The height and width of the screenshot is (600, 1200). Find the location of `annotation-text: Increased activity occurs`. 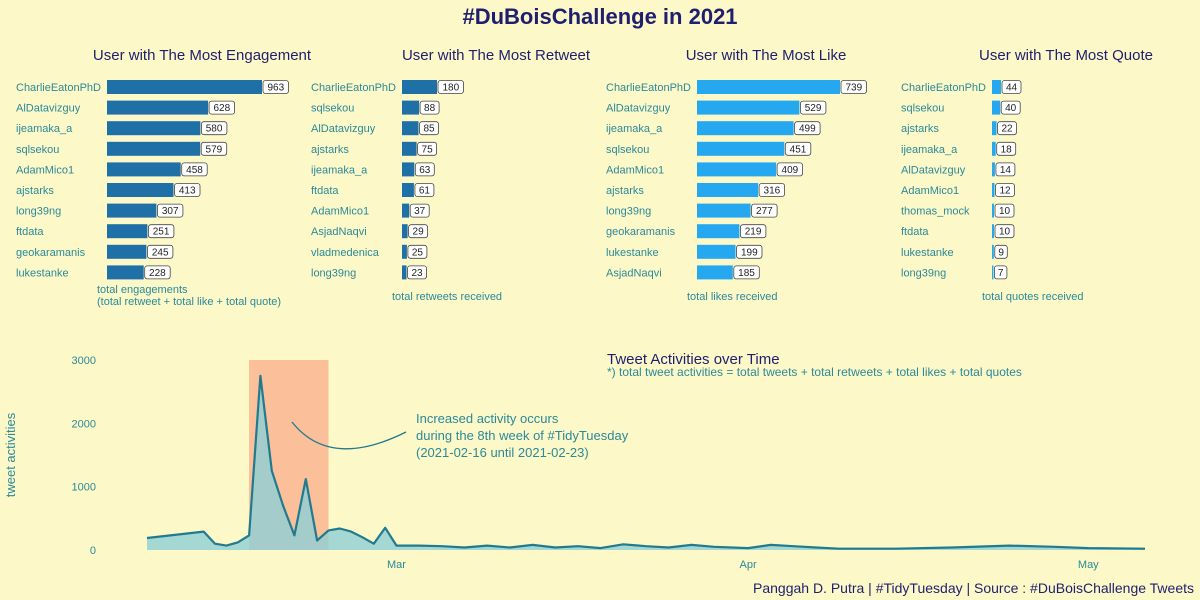

annotation-text: Increased activity occurs is located at coordinates (487, 418).